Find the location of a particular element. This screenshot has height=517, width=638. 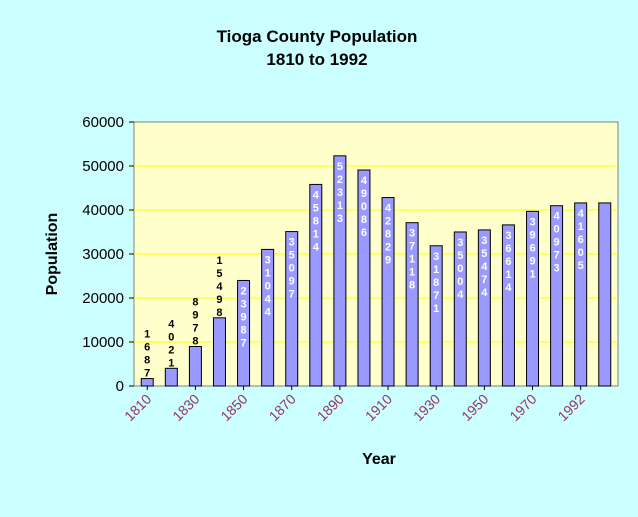

y-tick-label: 30000 is located at coordinates (103, 254).